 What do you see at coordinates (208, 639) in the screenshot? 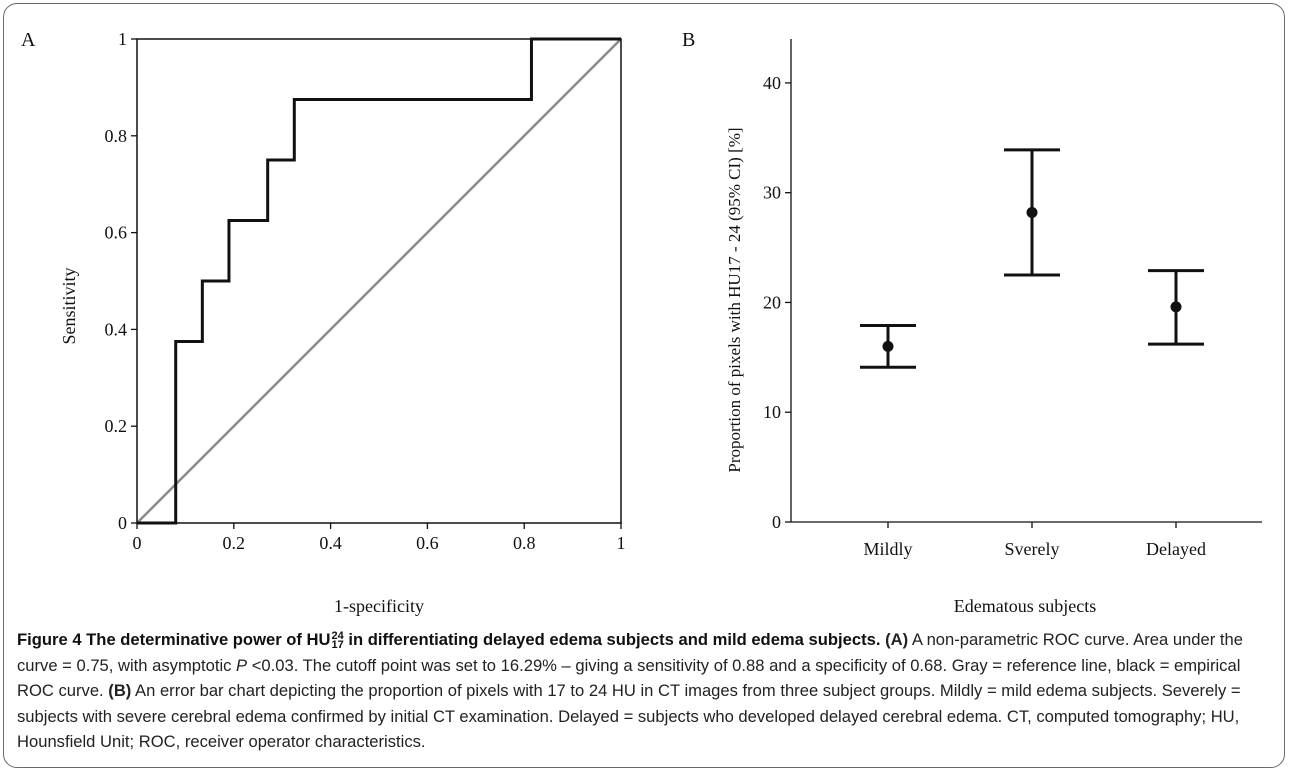
I see `caption-title-prefix: The determinative power of HU` at bounding box center [208, 639].